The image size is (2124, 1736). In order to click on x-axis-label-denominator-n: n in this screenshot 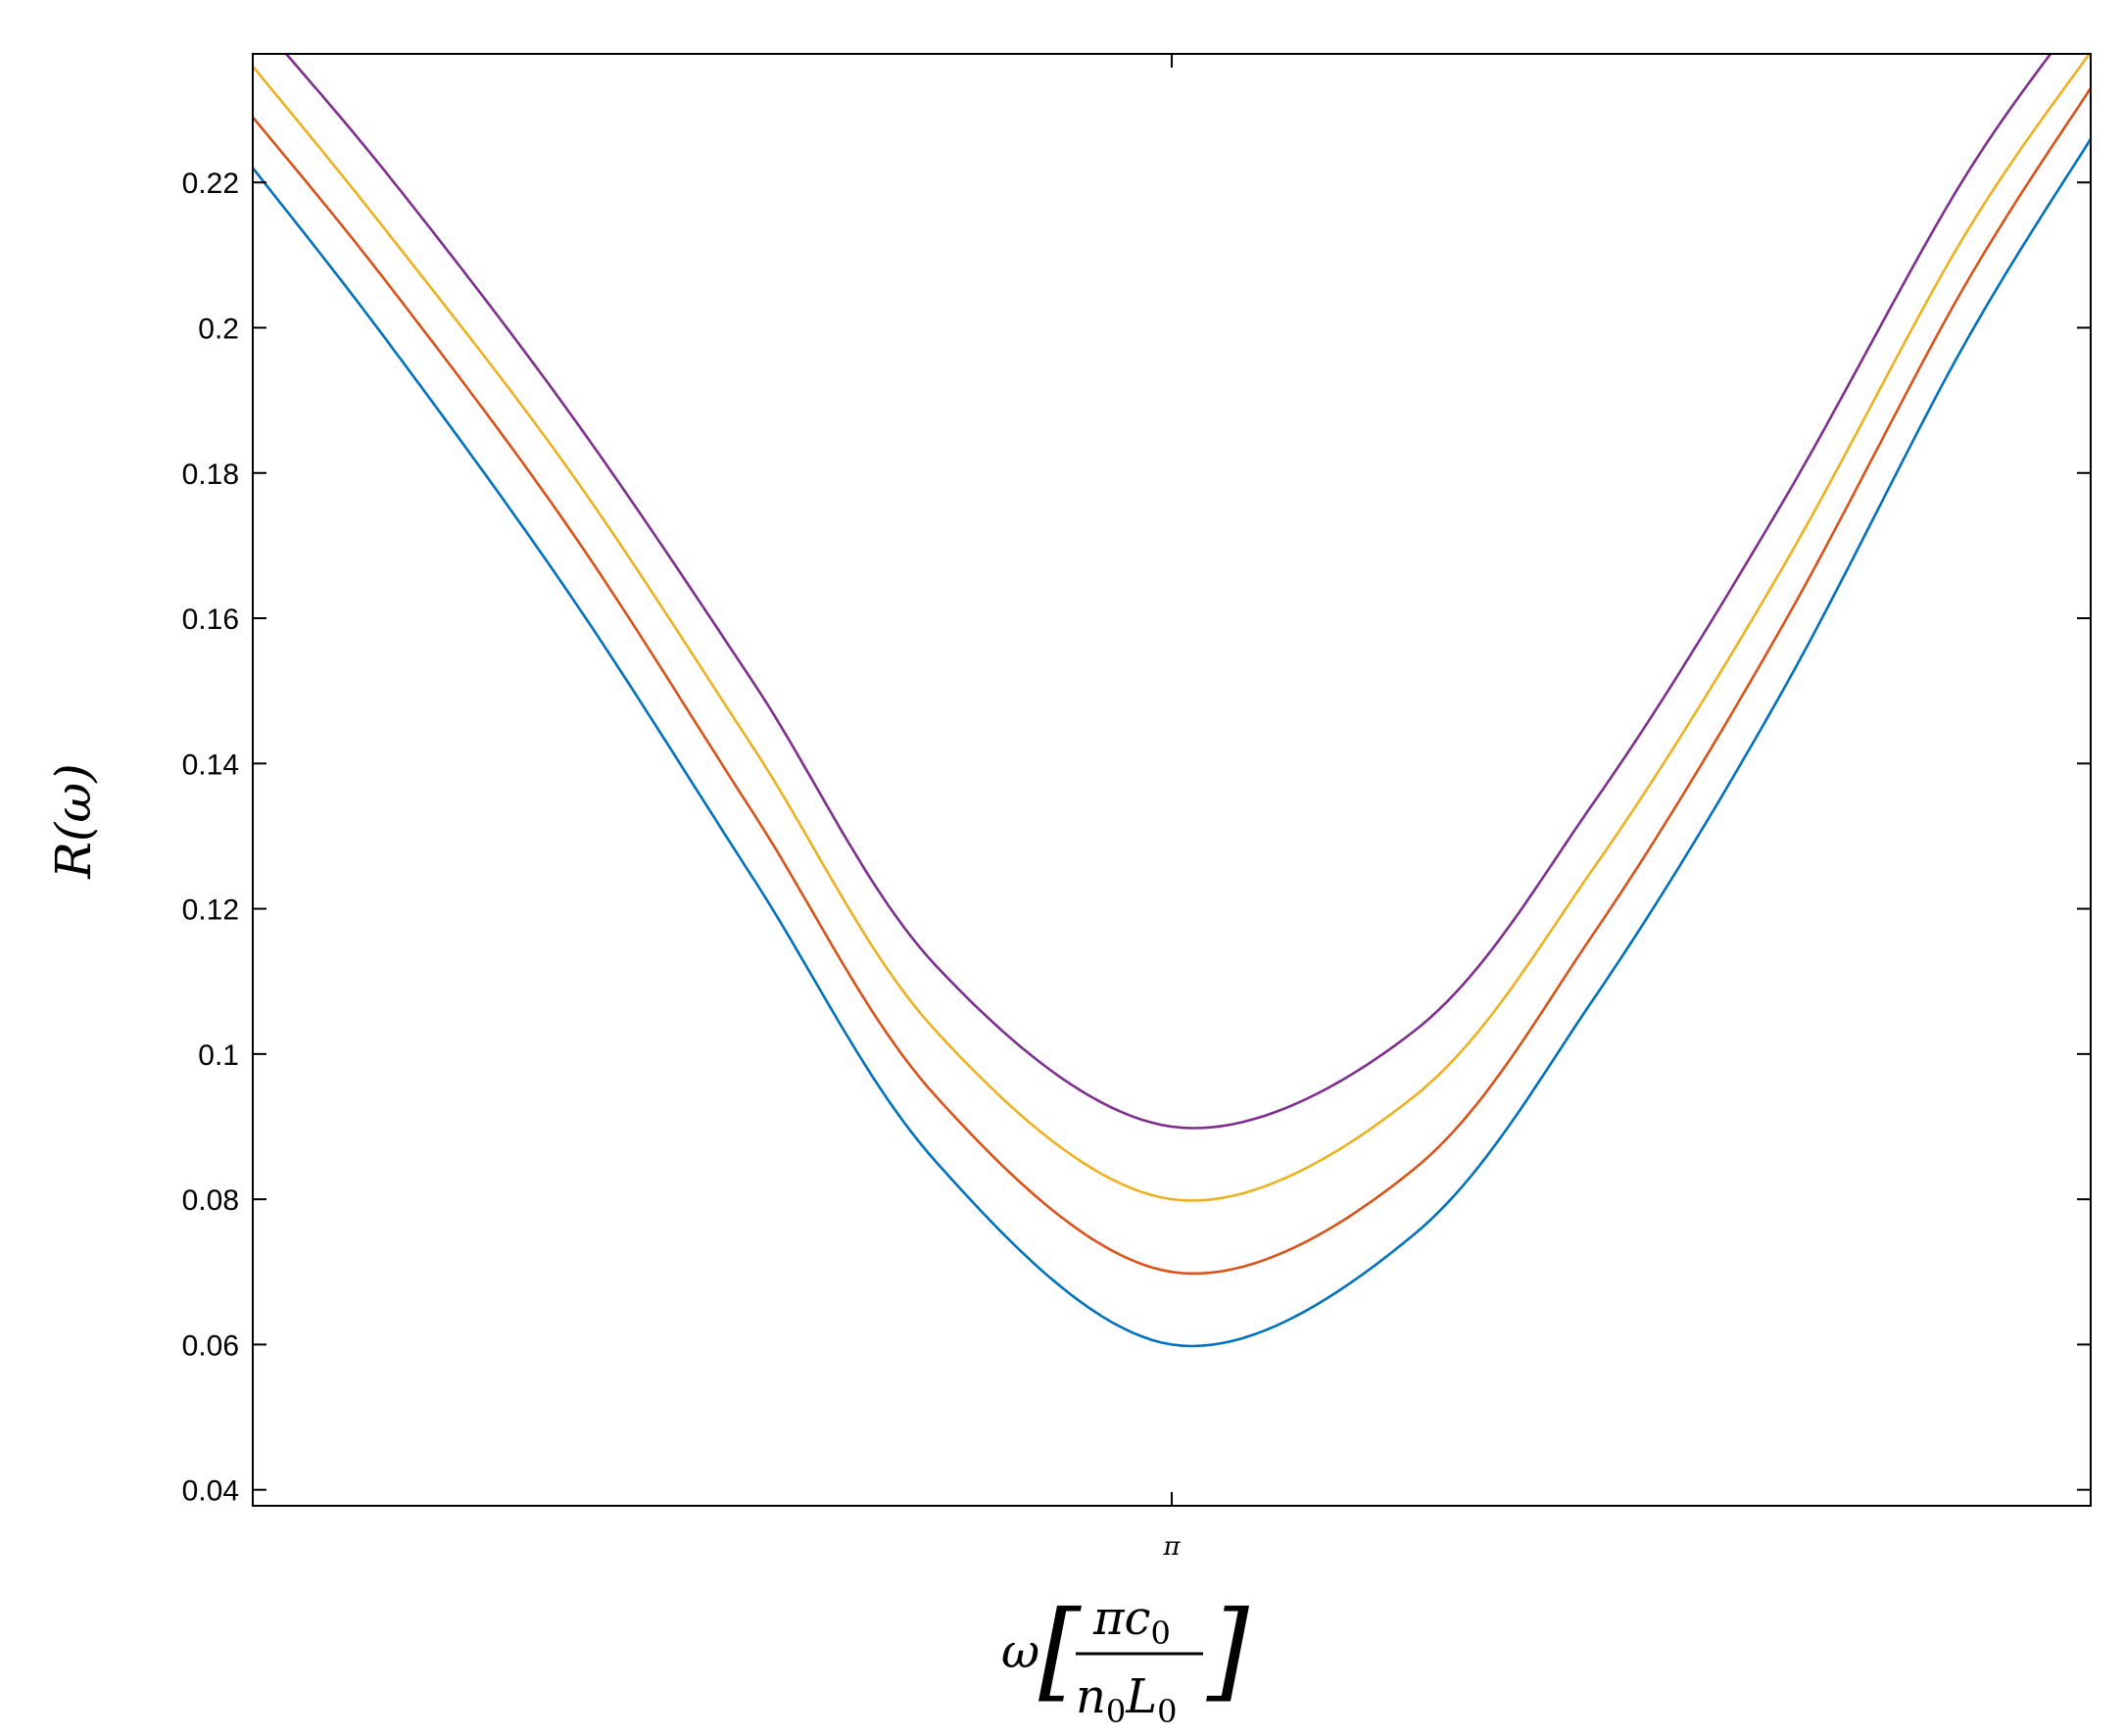, I will do `click(1091, 1696)`.